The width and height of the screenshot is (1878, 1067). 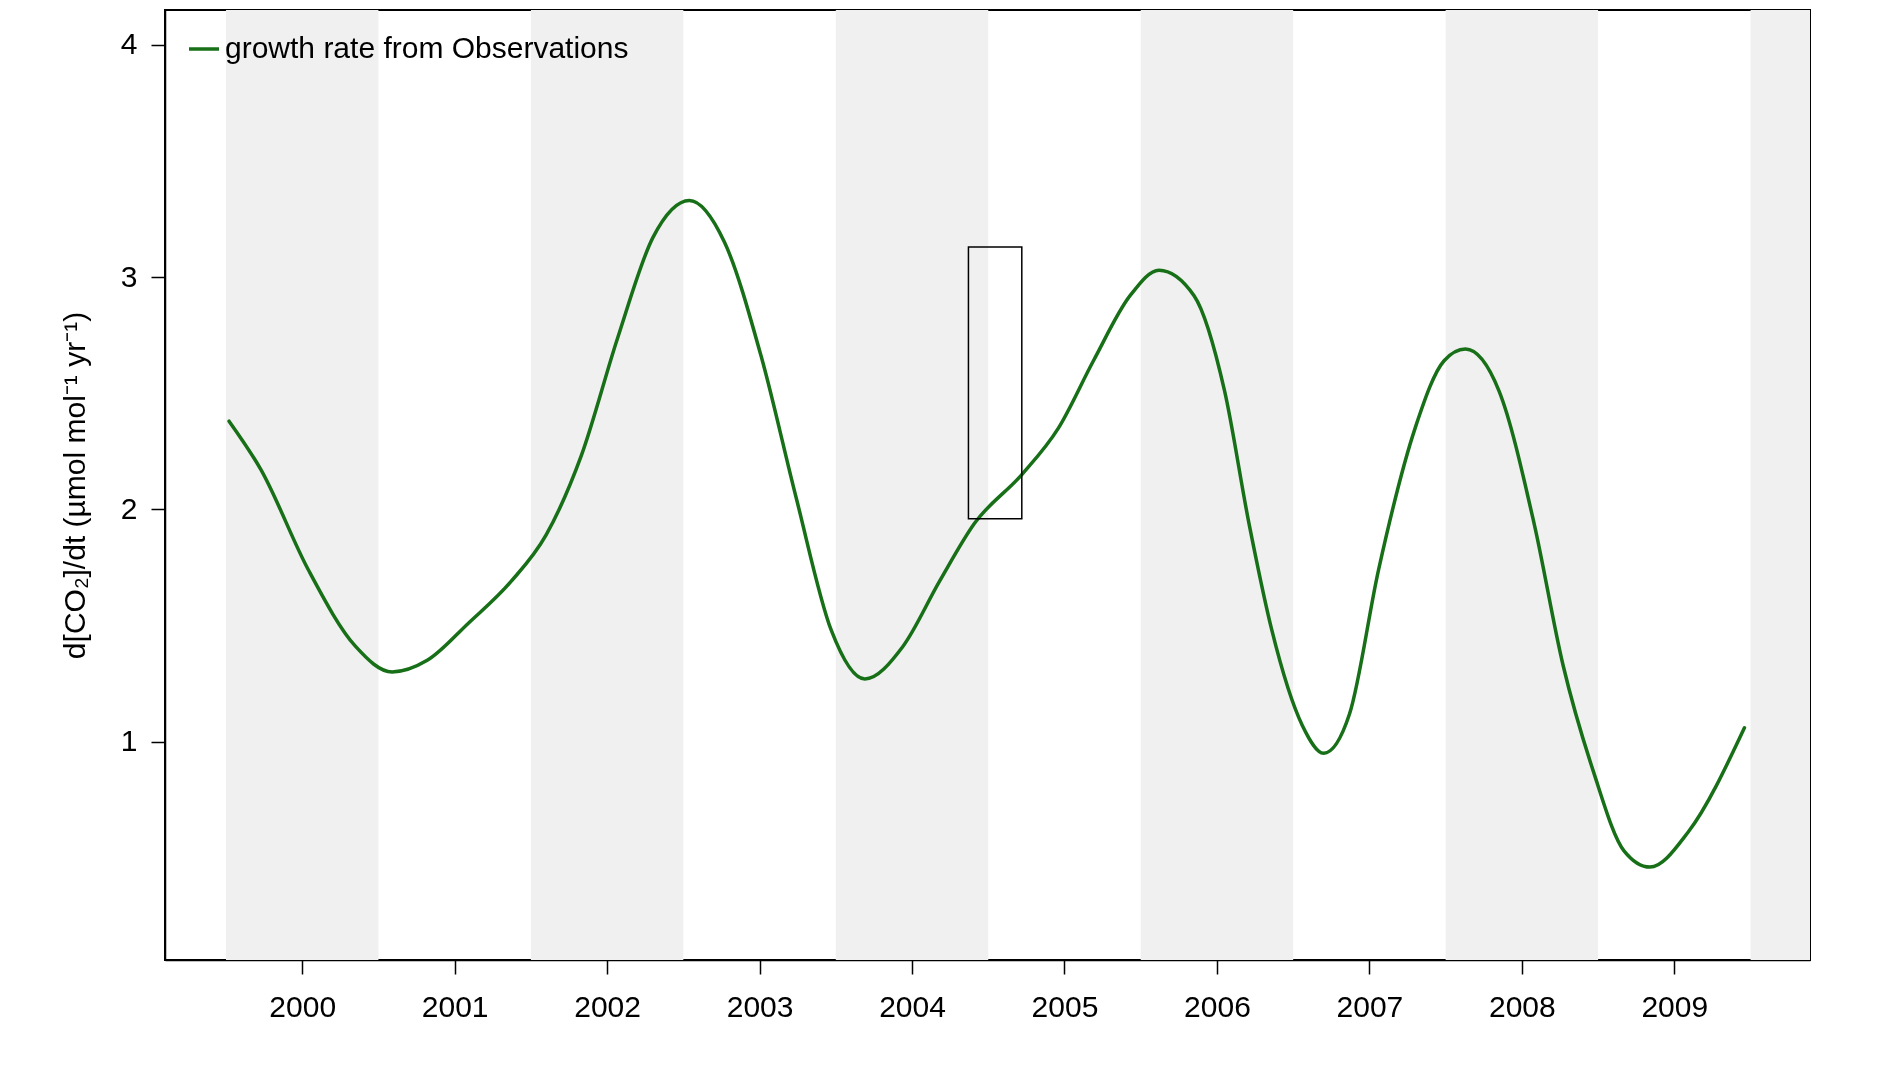 What do you see at coordinates (1522, 1006) in the screenshot?
I see `x-tick-label: 2008` at bounding box center [1522, 1006].